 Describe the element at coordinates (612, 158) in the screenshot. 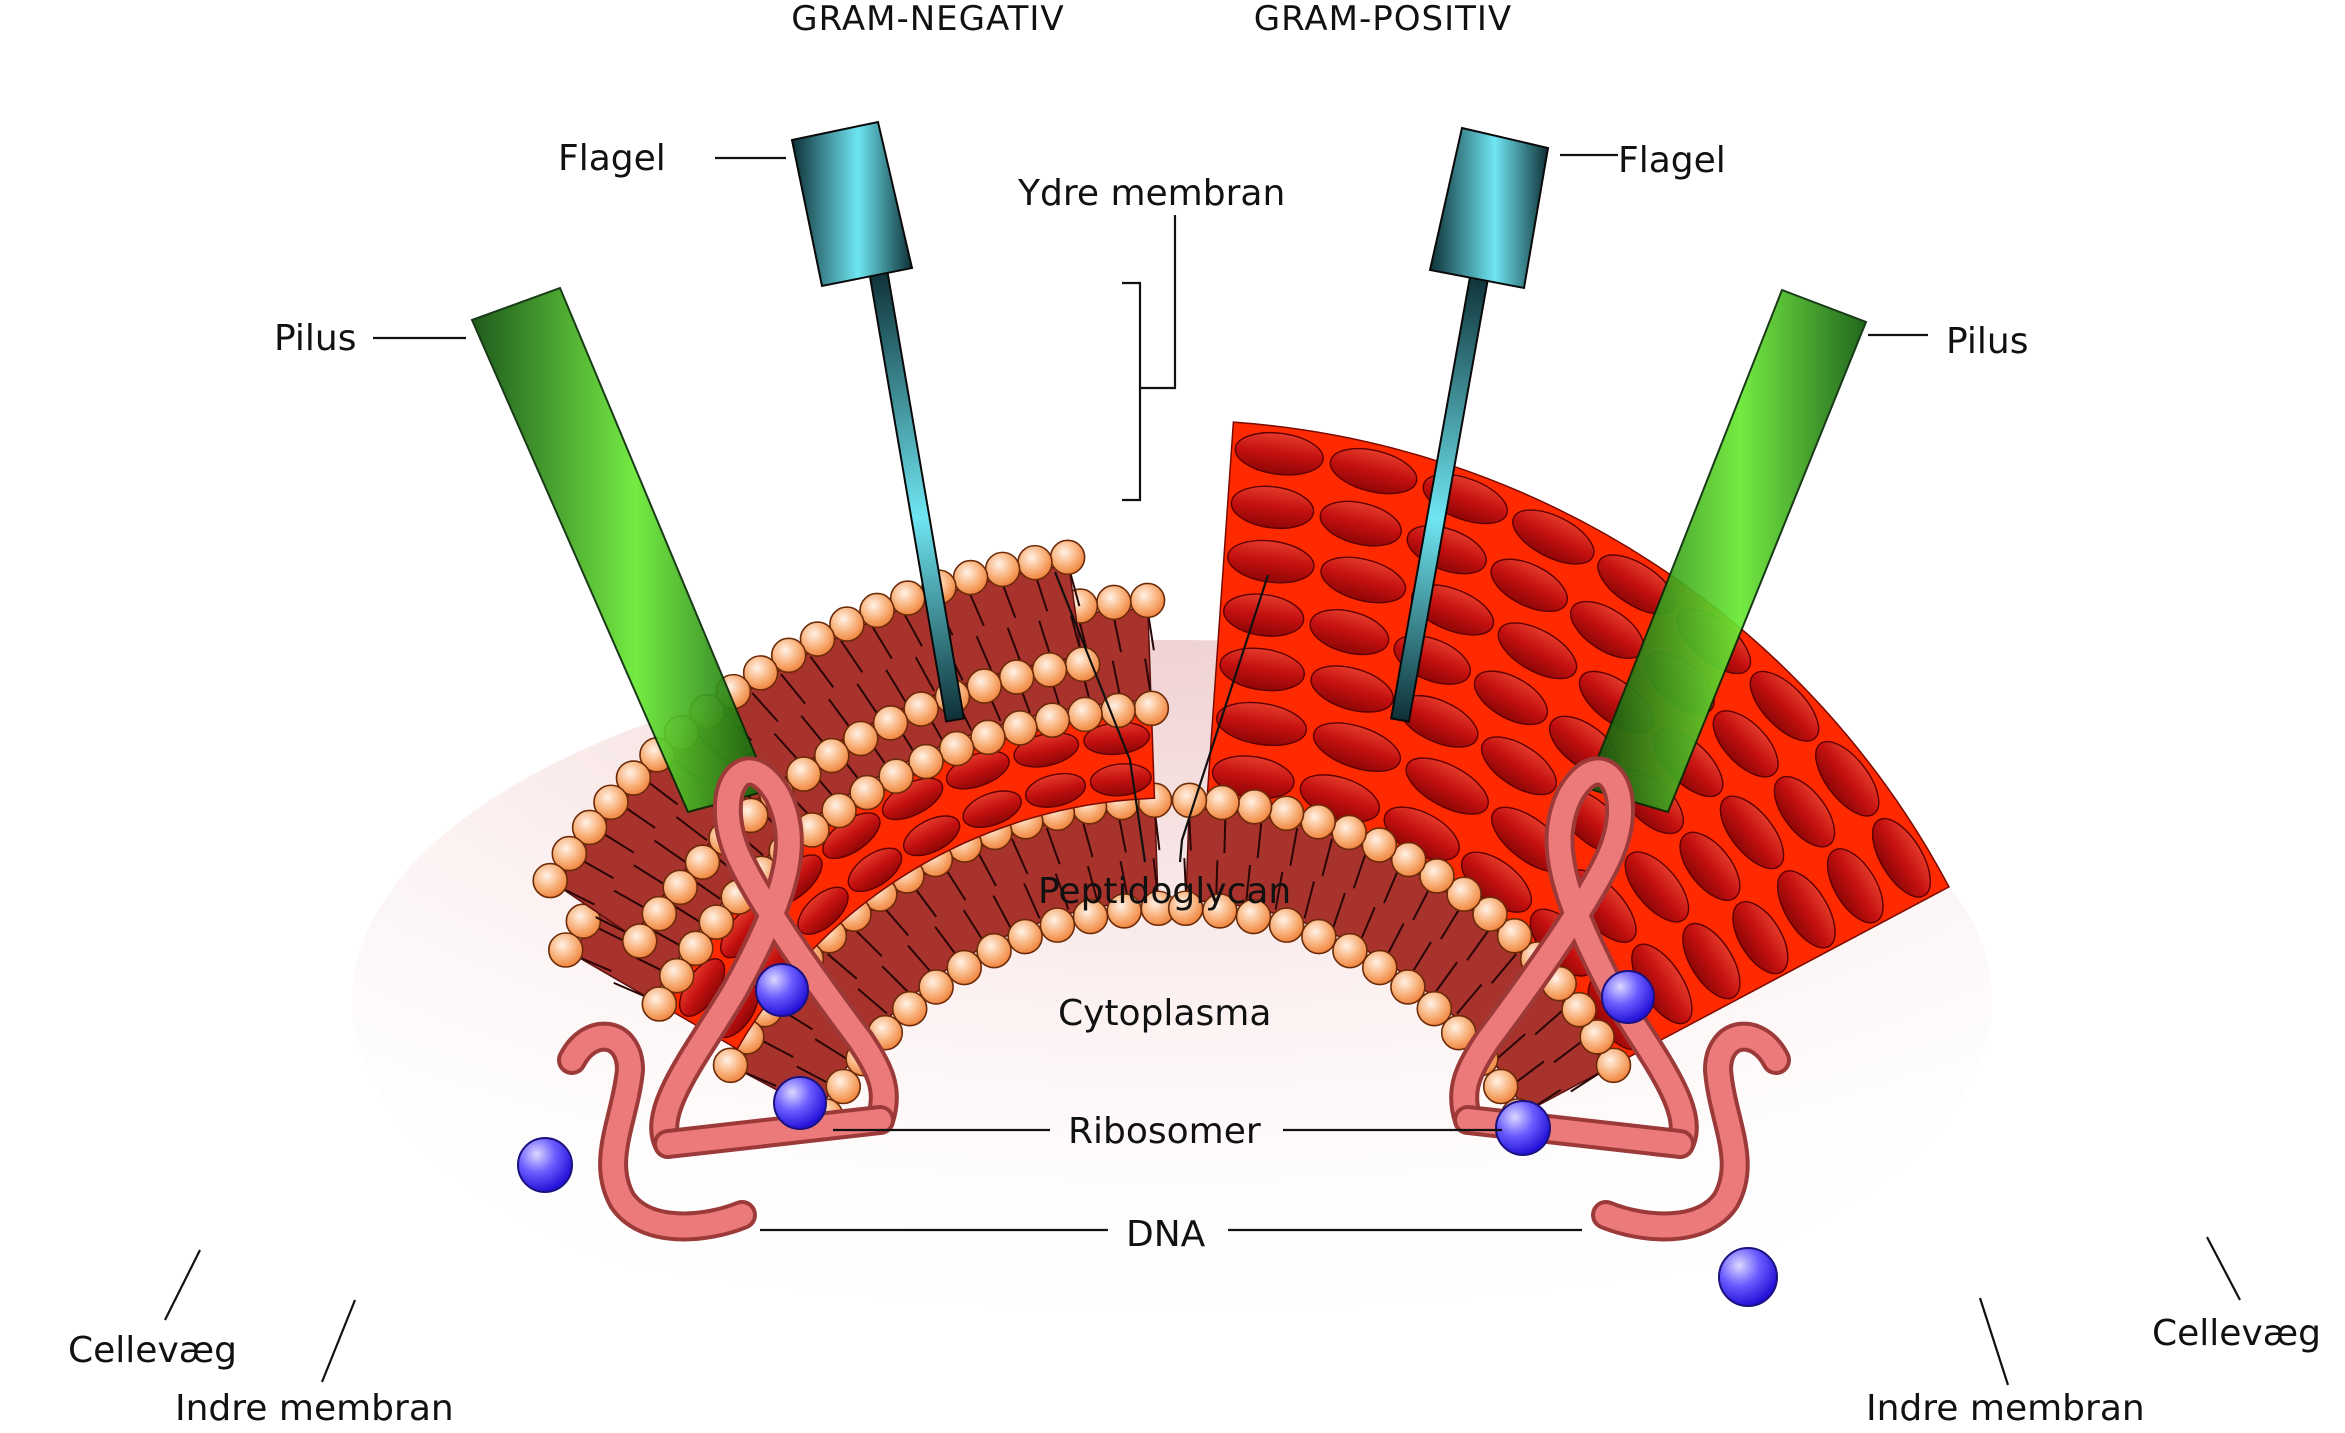

I see `label-flagel-left: Flagel` at that location.